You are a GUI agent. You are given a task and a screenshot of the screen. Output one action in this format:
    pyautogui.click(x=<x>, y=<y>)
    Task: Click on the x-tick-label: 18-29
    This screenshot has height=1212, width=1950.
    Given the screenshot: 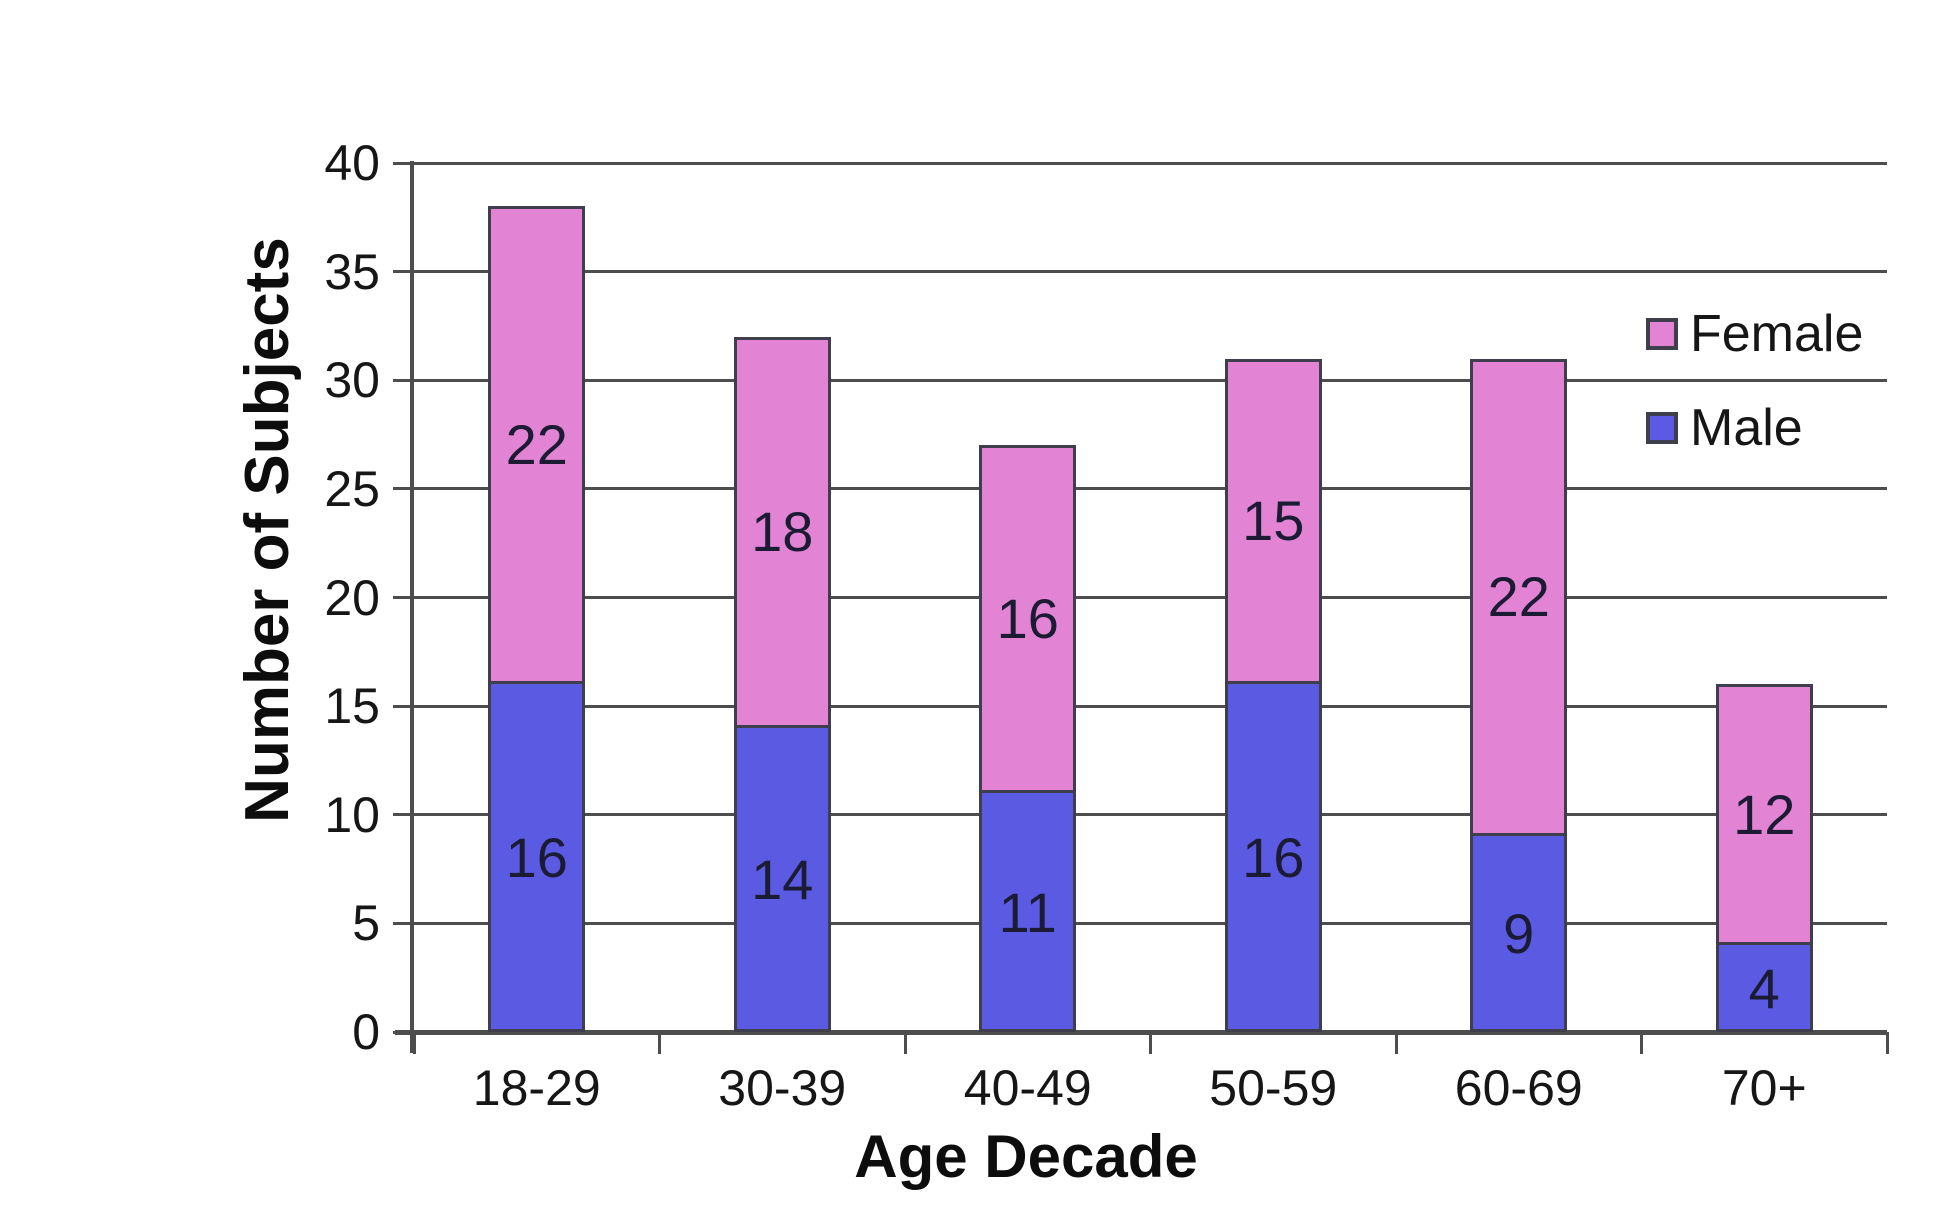 What is the action you would take?
    pyautogui.click(x=536, y=1088)
    